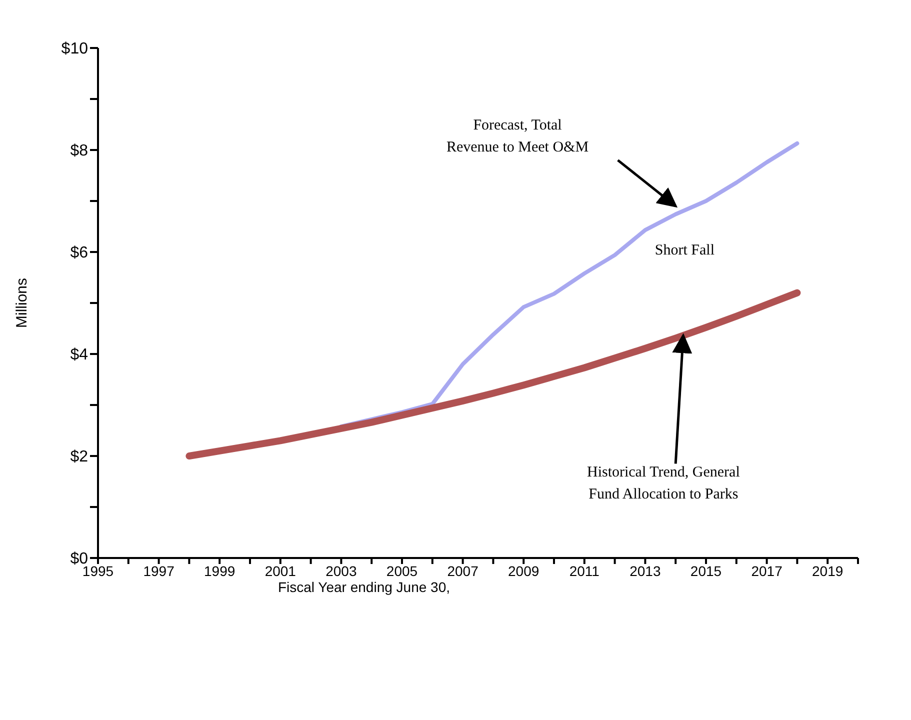 The height and width of the screenshot is (720, 911). I want to click on x-tick-label: 1997, so click(159, 570).